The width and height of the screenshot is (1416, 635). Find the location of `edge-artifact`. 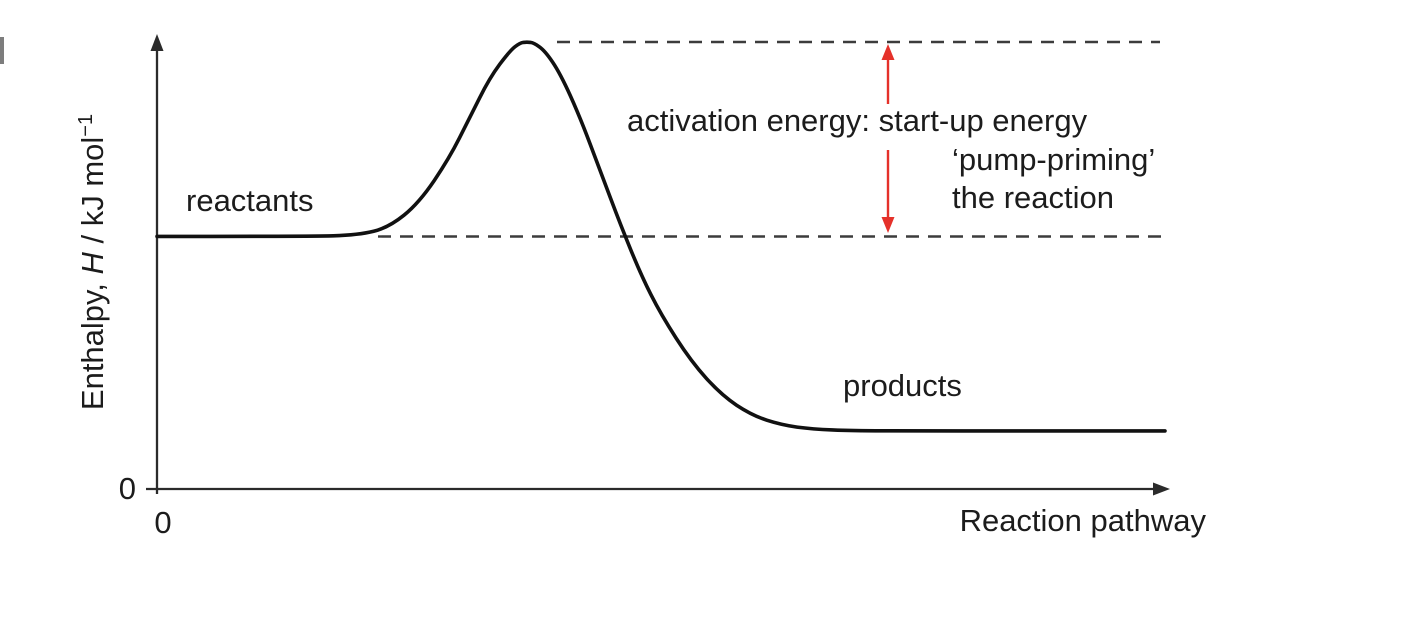

edge-artifact is located at coordinates (2, 50).